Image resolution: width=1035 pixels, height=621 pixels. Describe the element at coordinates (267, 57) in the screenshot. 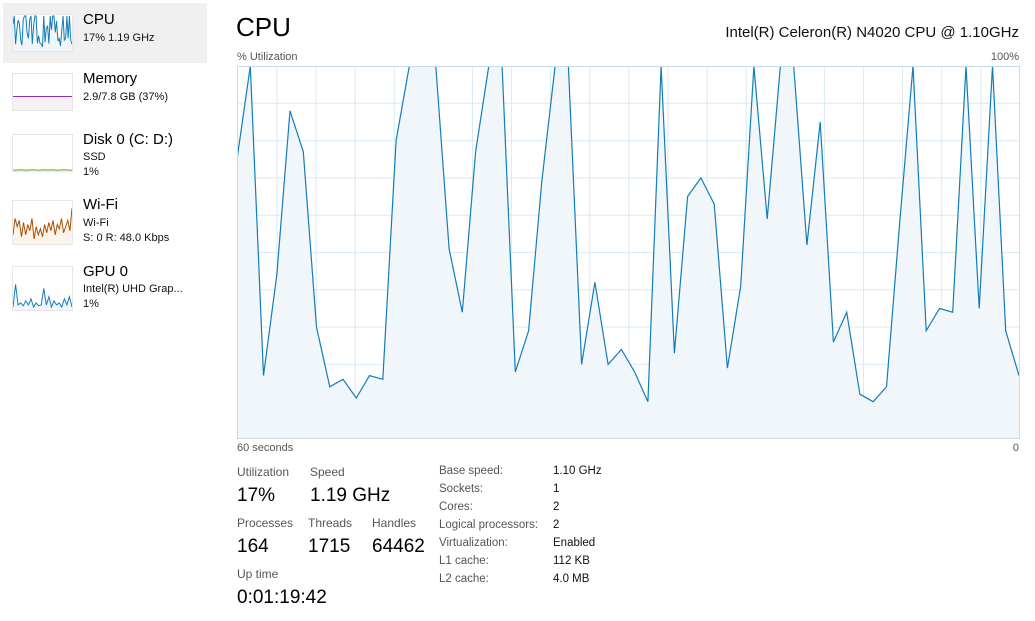

I see `chart-y-label: % Utilization` at that location.